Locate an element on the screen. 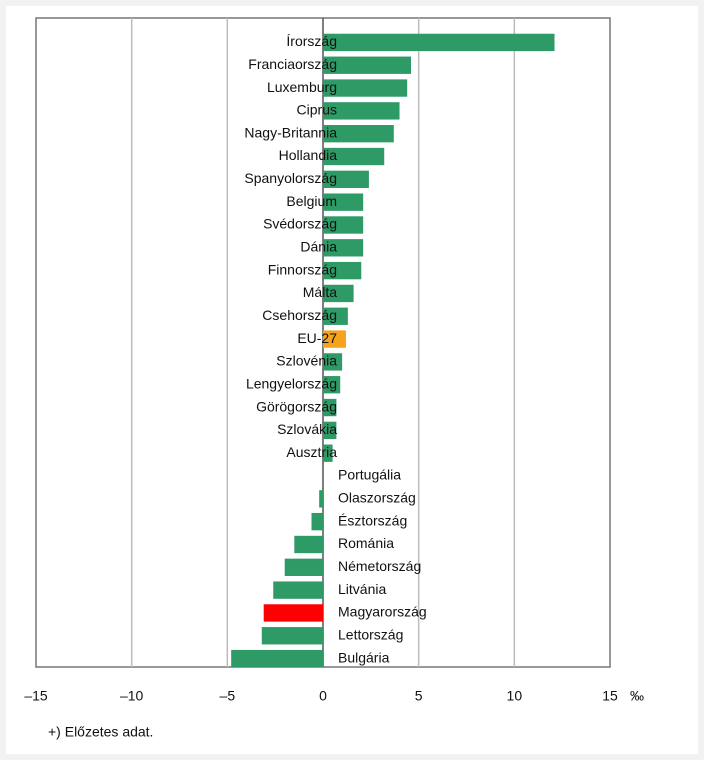 This screenshot has height=760, width=704. category-label: EU-27 is located at coordinates (317, 338).